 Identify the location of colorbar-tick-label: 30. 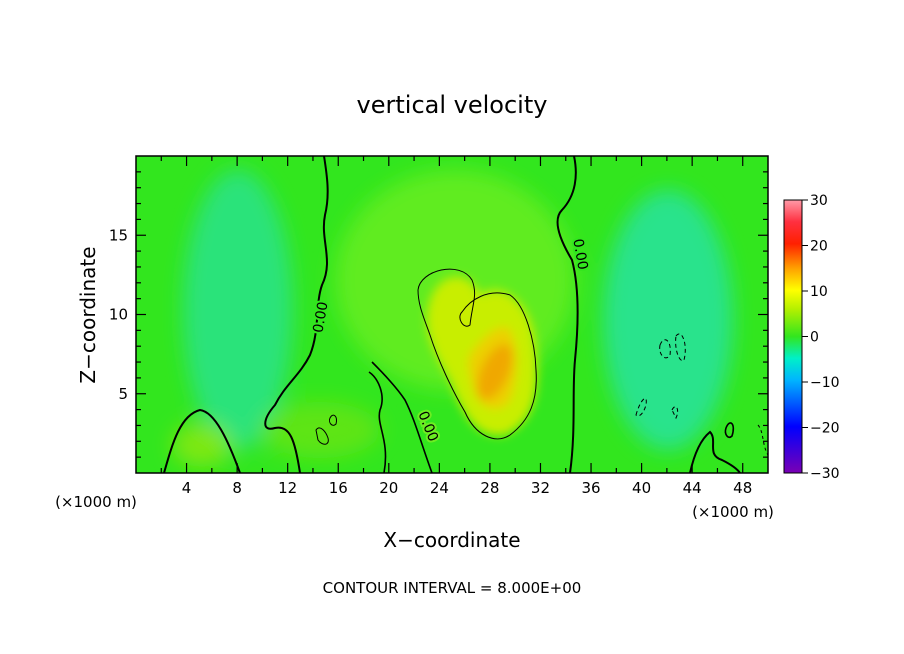
(819, 201).